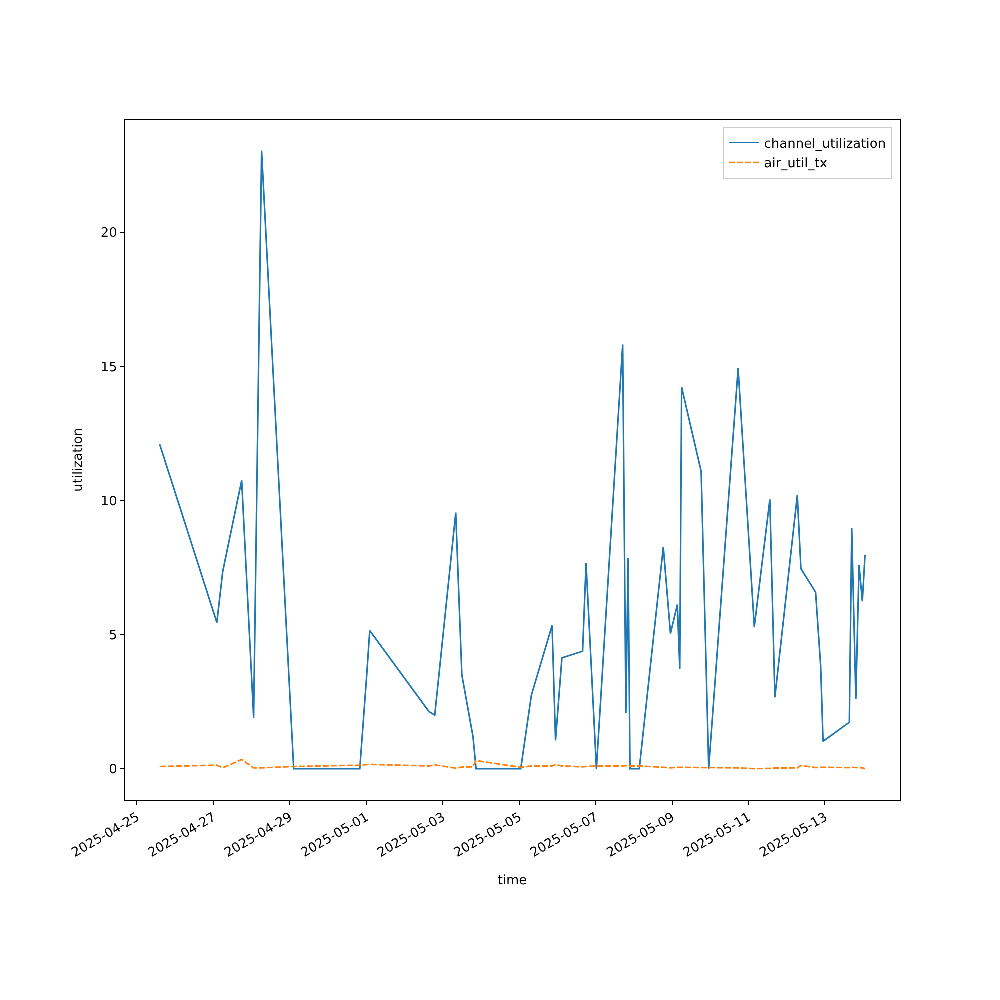  Describe the element at coordinates (825, 144) in the screenshot. I see `legend-label: channel_utilization` at that location.